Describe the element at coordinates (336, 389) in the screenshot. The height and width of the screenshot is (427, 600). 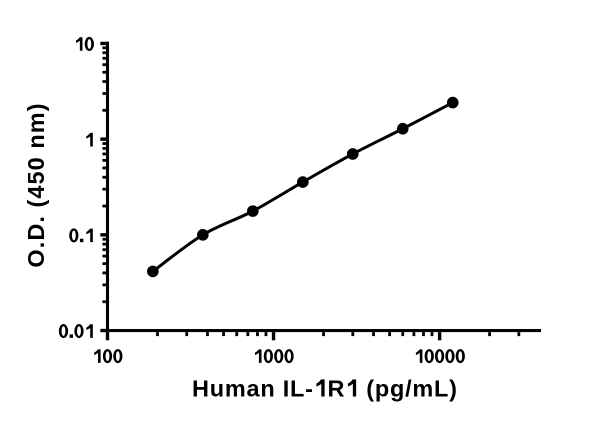
I see `svg-text: R` at that location.